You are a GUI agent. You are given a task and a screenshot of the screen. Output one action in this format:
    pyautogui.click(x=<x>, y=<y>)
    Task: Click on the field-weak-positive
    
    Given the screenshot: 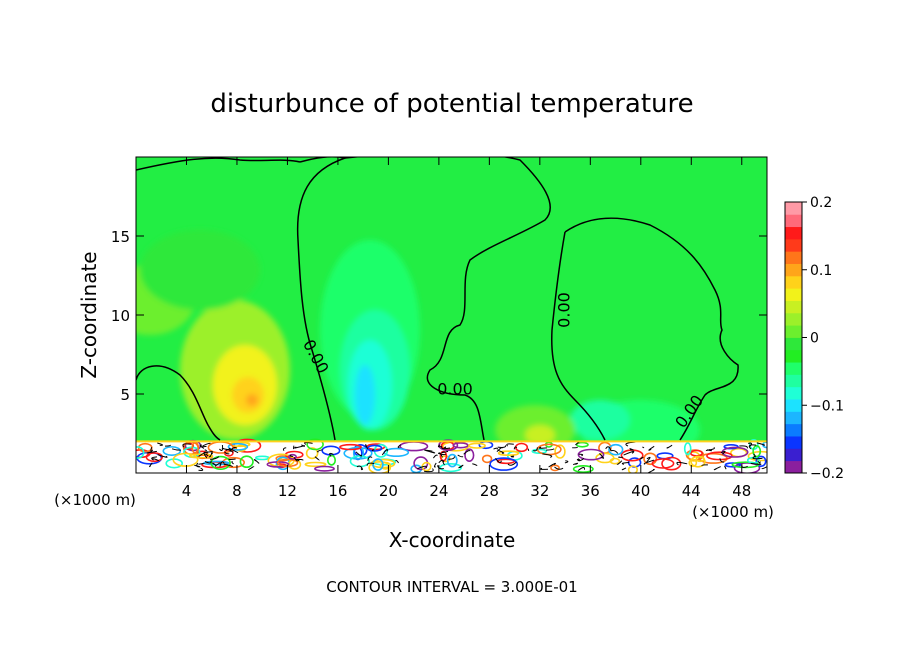 What is the action you would take?
    pyautogui.click(x=200, y=270)
    